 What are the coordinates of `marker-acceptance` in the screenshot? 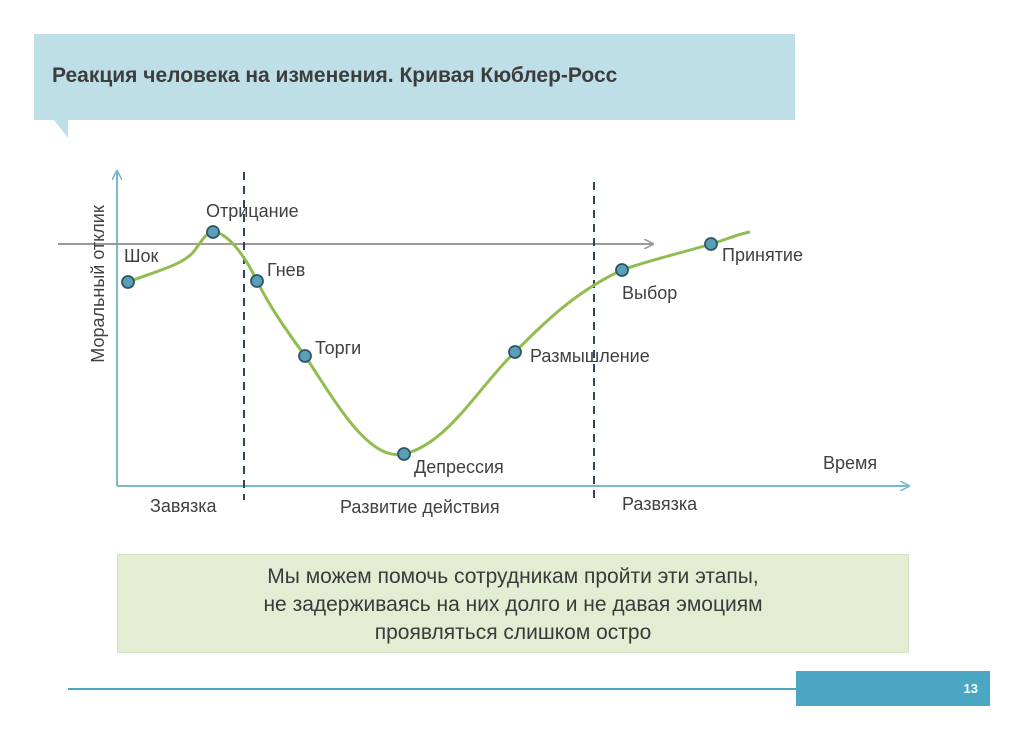 It's located at (711, 244).